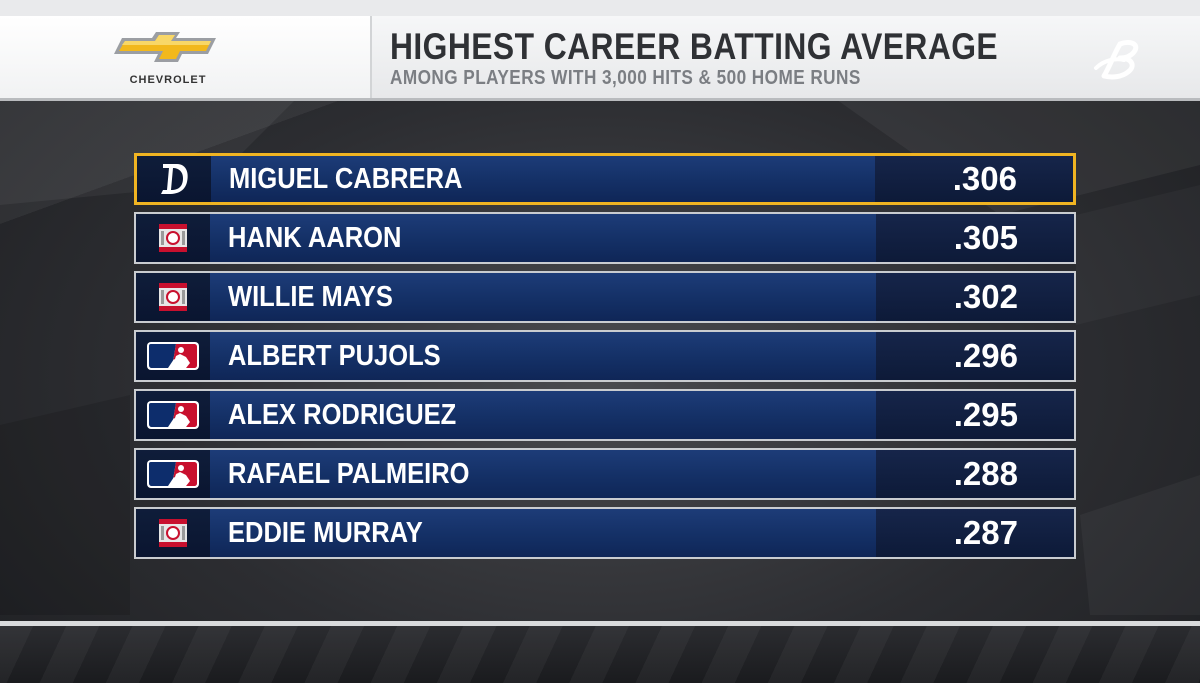  I want to click on table-row: WILLIE MAYS .302, so click(605, 297).